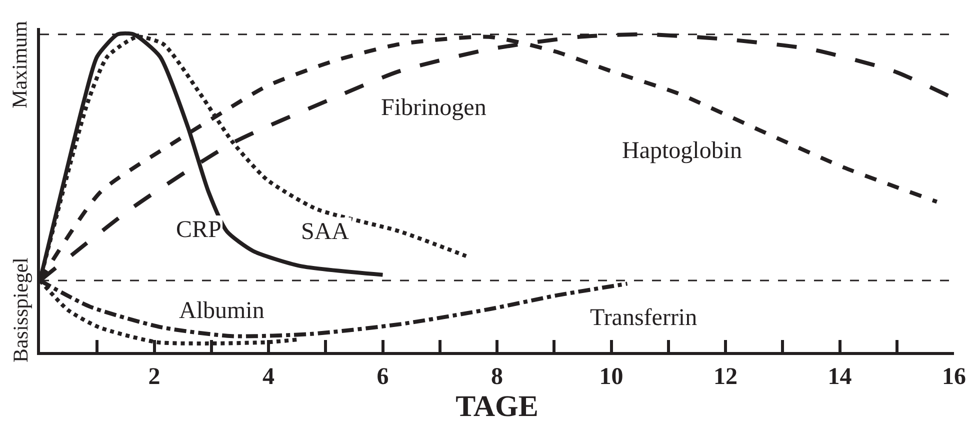  Describe the element at coordinates (20, 310) in the screenshot. I see `ref-line-label: Basisspiegel` at that location.